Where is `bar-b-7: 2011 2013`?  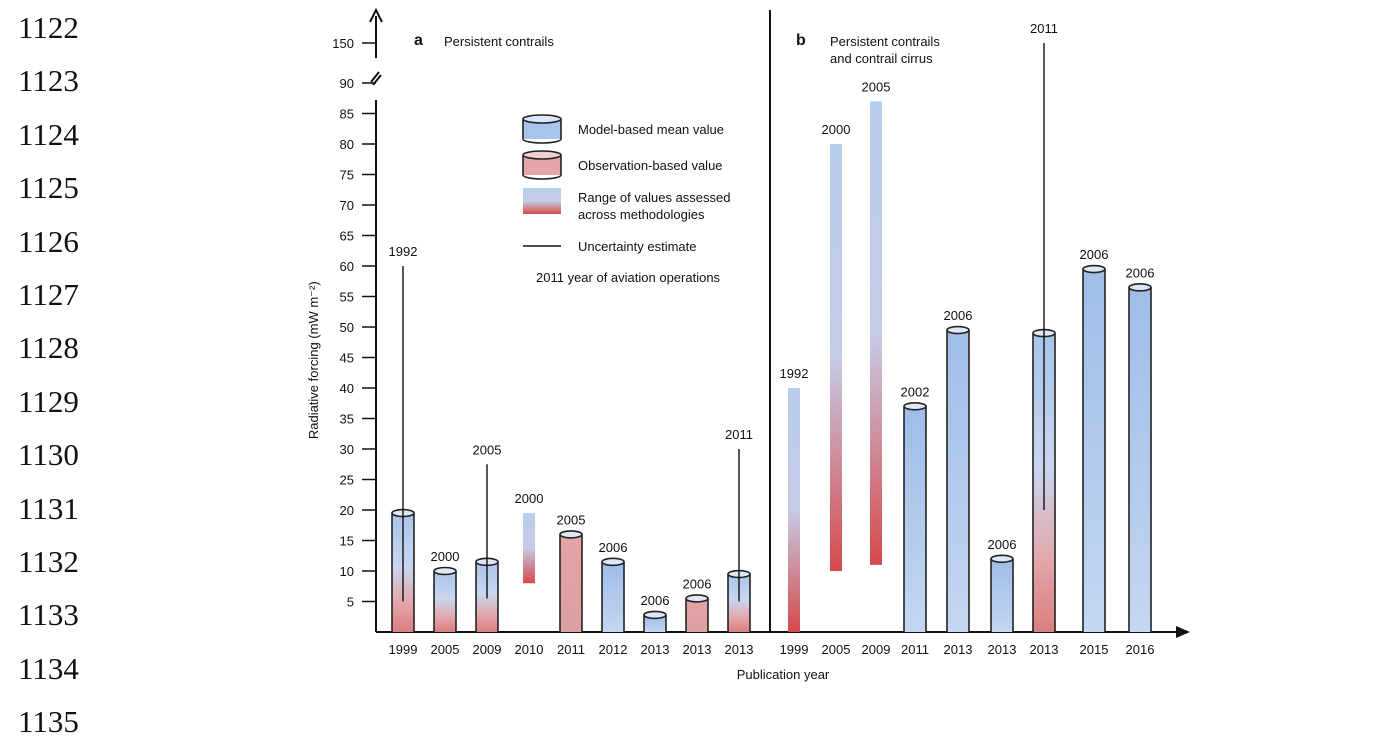 bar-b-7: 2011 2013 is located at coordinates (1044, 339).